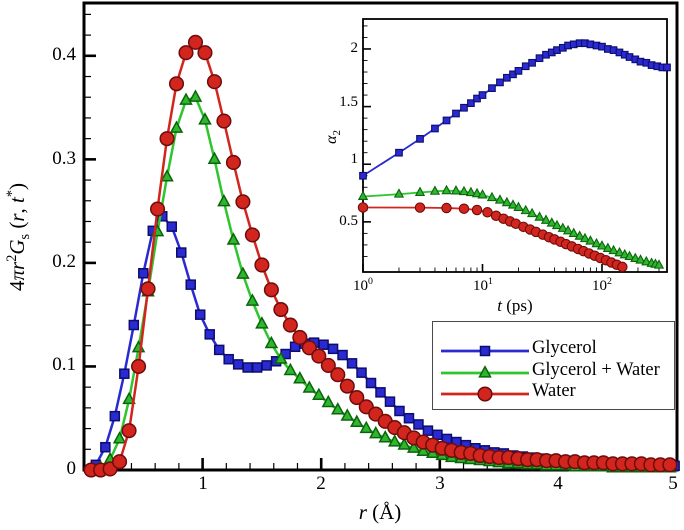 The image size is (684, 530). Describe the element at coordinates (596, 370) in the screenshot. I see `legend-label: Glycerol + Water` at that location.